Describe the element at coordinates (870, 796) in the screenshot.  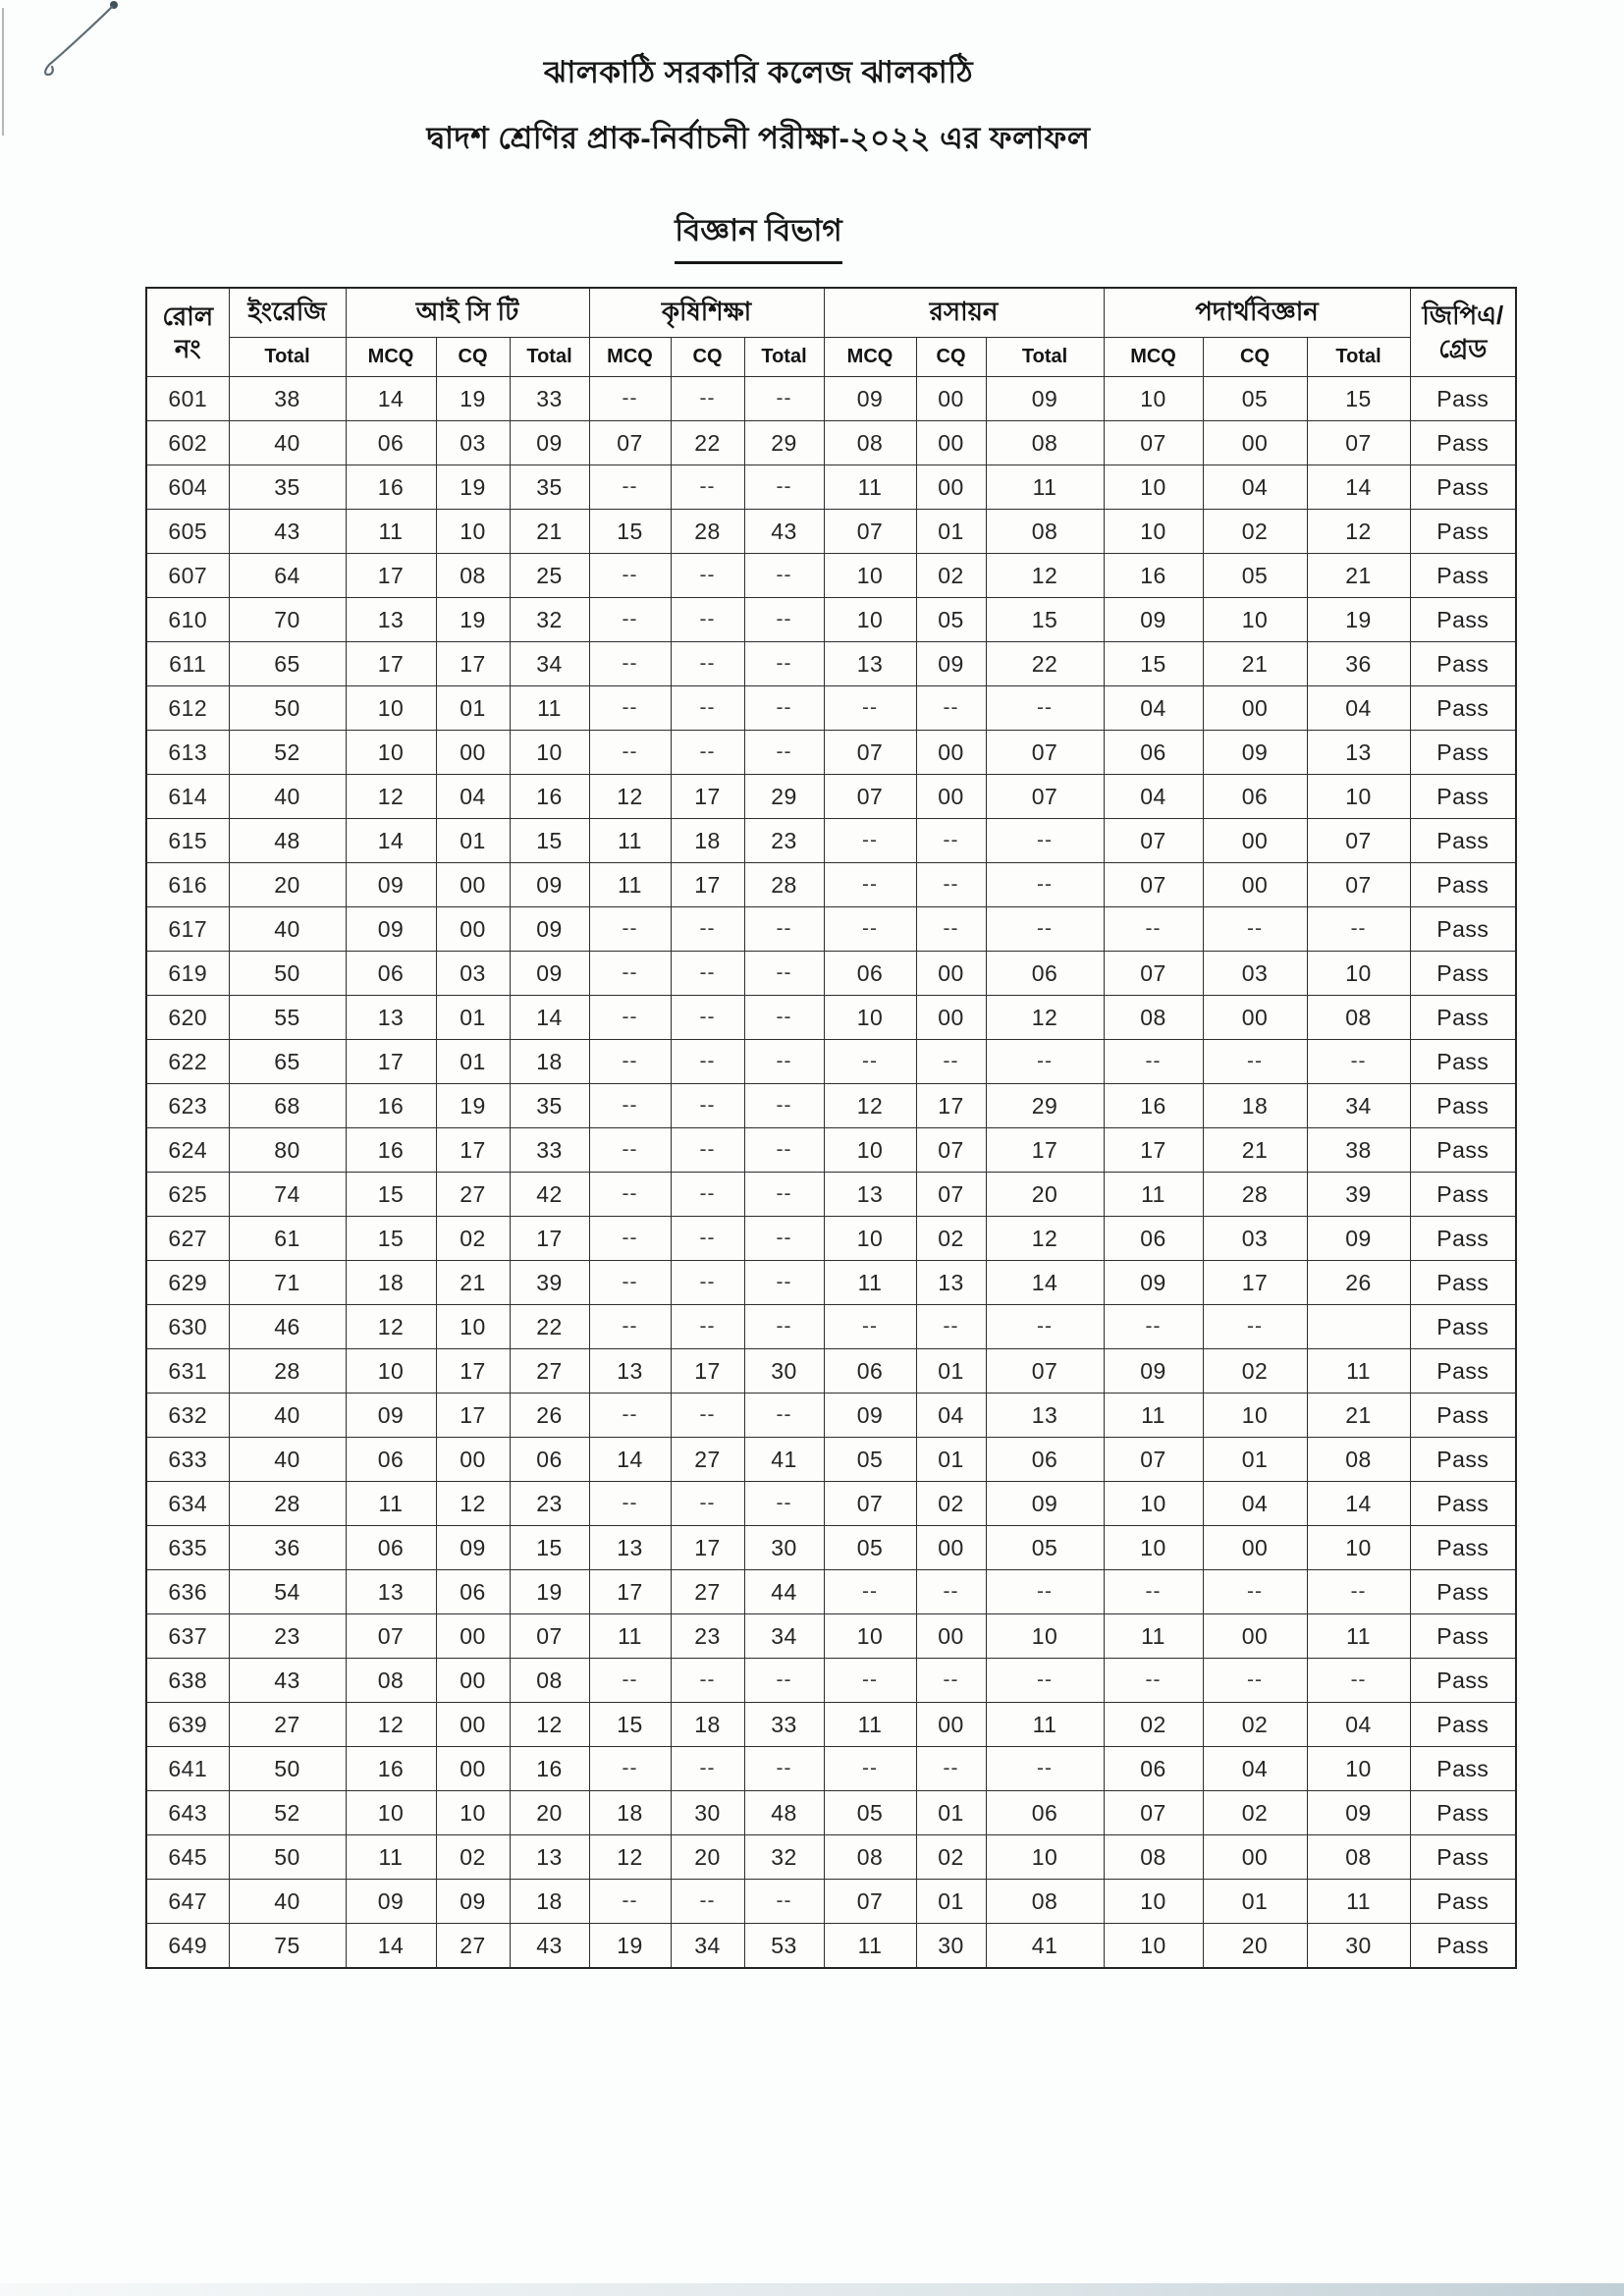
I see `cell-chem_mcq: 07` at that location.